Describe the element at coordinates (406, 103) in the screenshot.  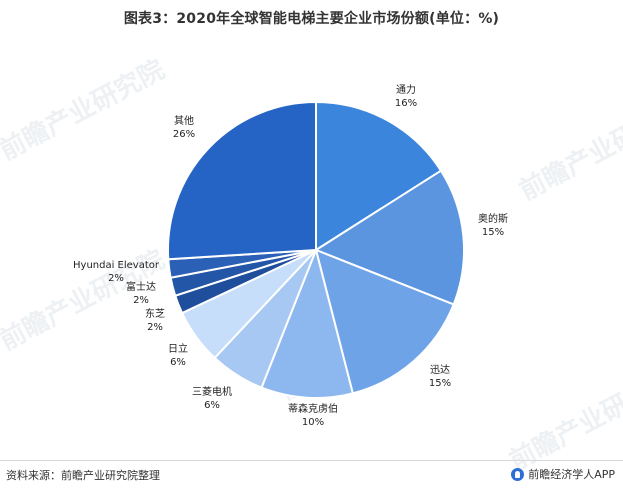
I see `slice-value-label: 16%` at that location.